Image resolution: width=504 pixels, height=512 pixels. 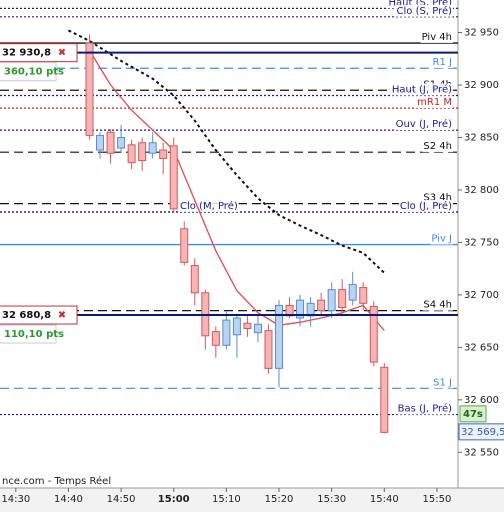 I want to click on level-label: Piv J, so click(x=441, y=239).